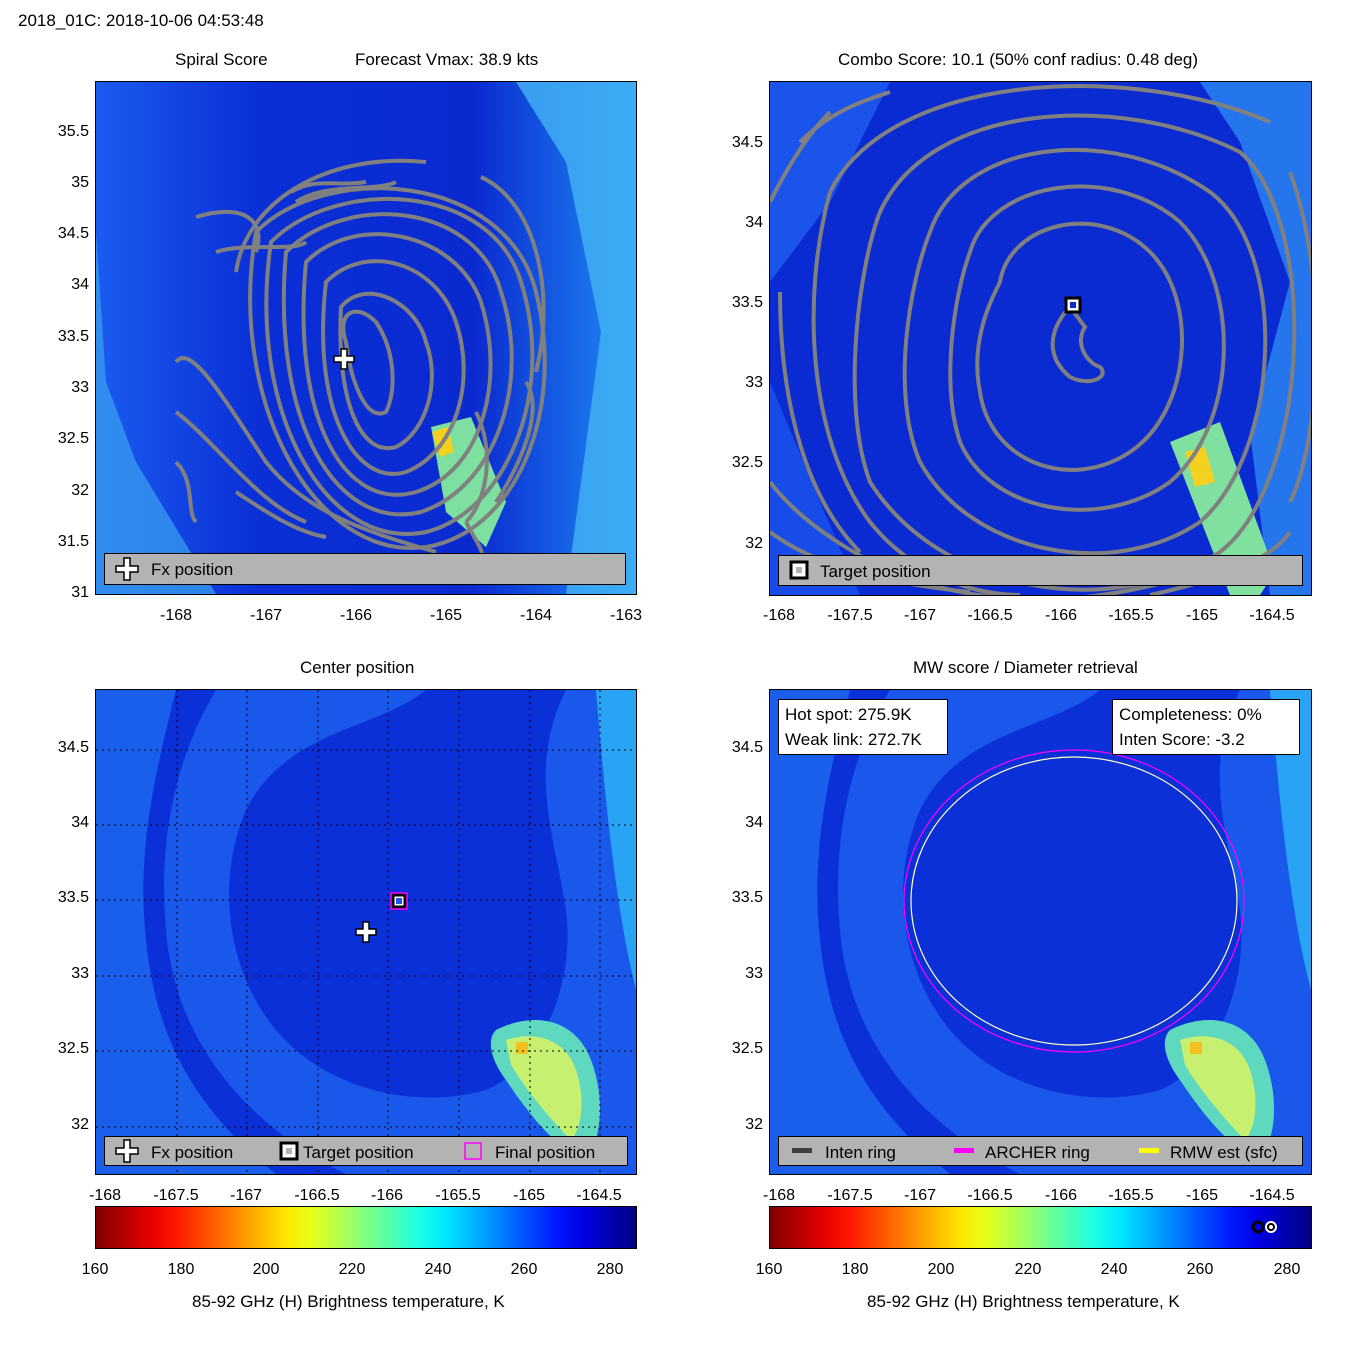 The height and width of the screenshot is (1350, 1350). I want to click on y-tick-label: 31, so click(80, 592).